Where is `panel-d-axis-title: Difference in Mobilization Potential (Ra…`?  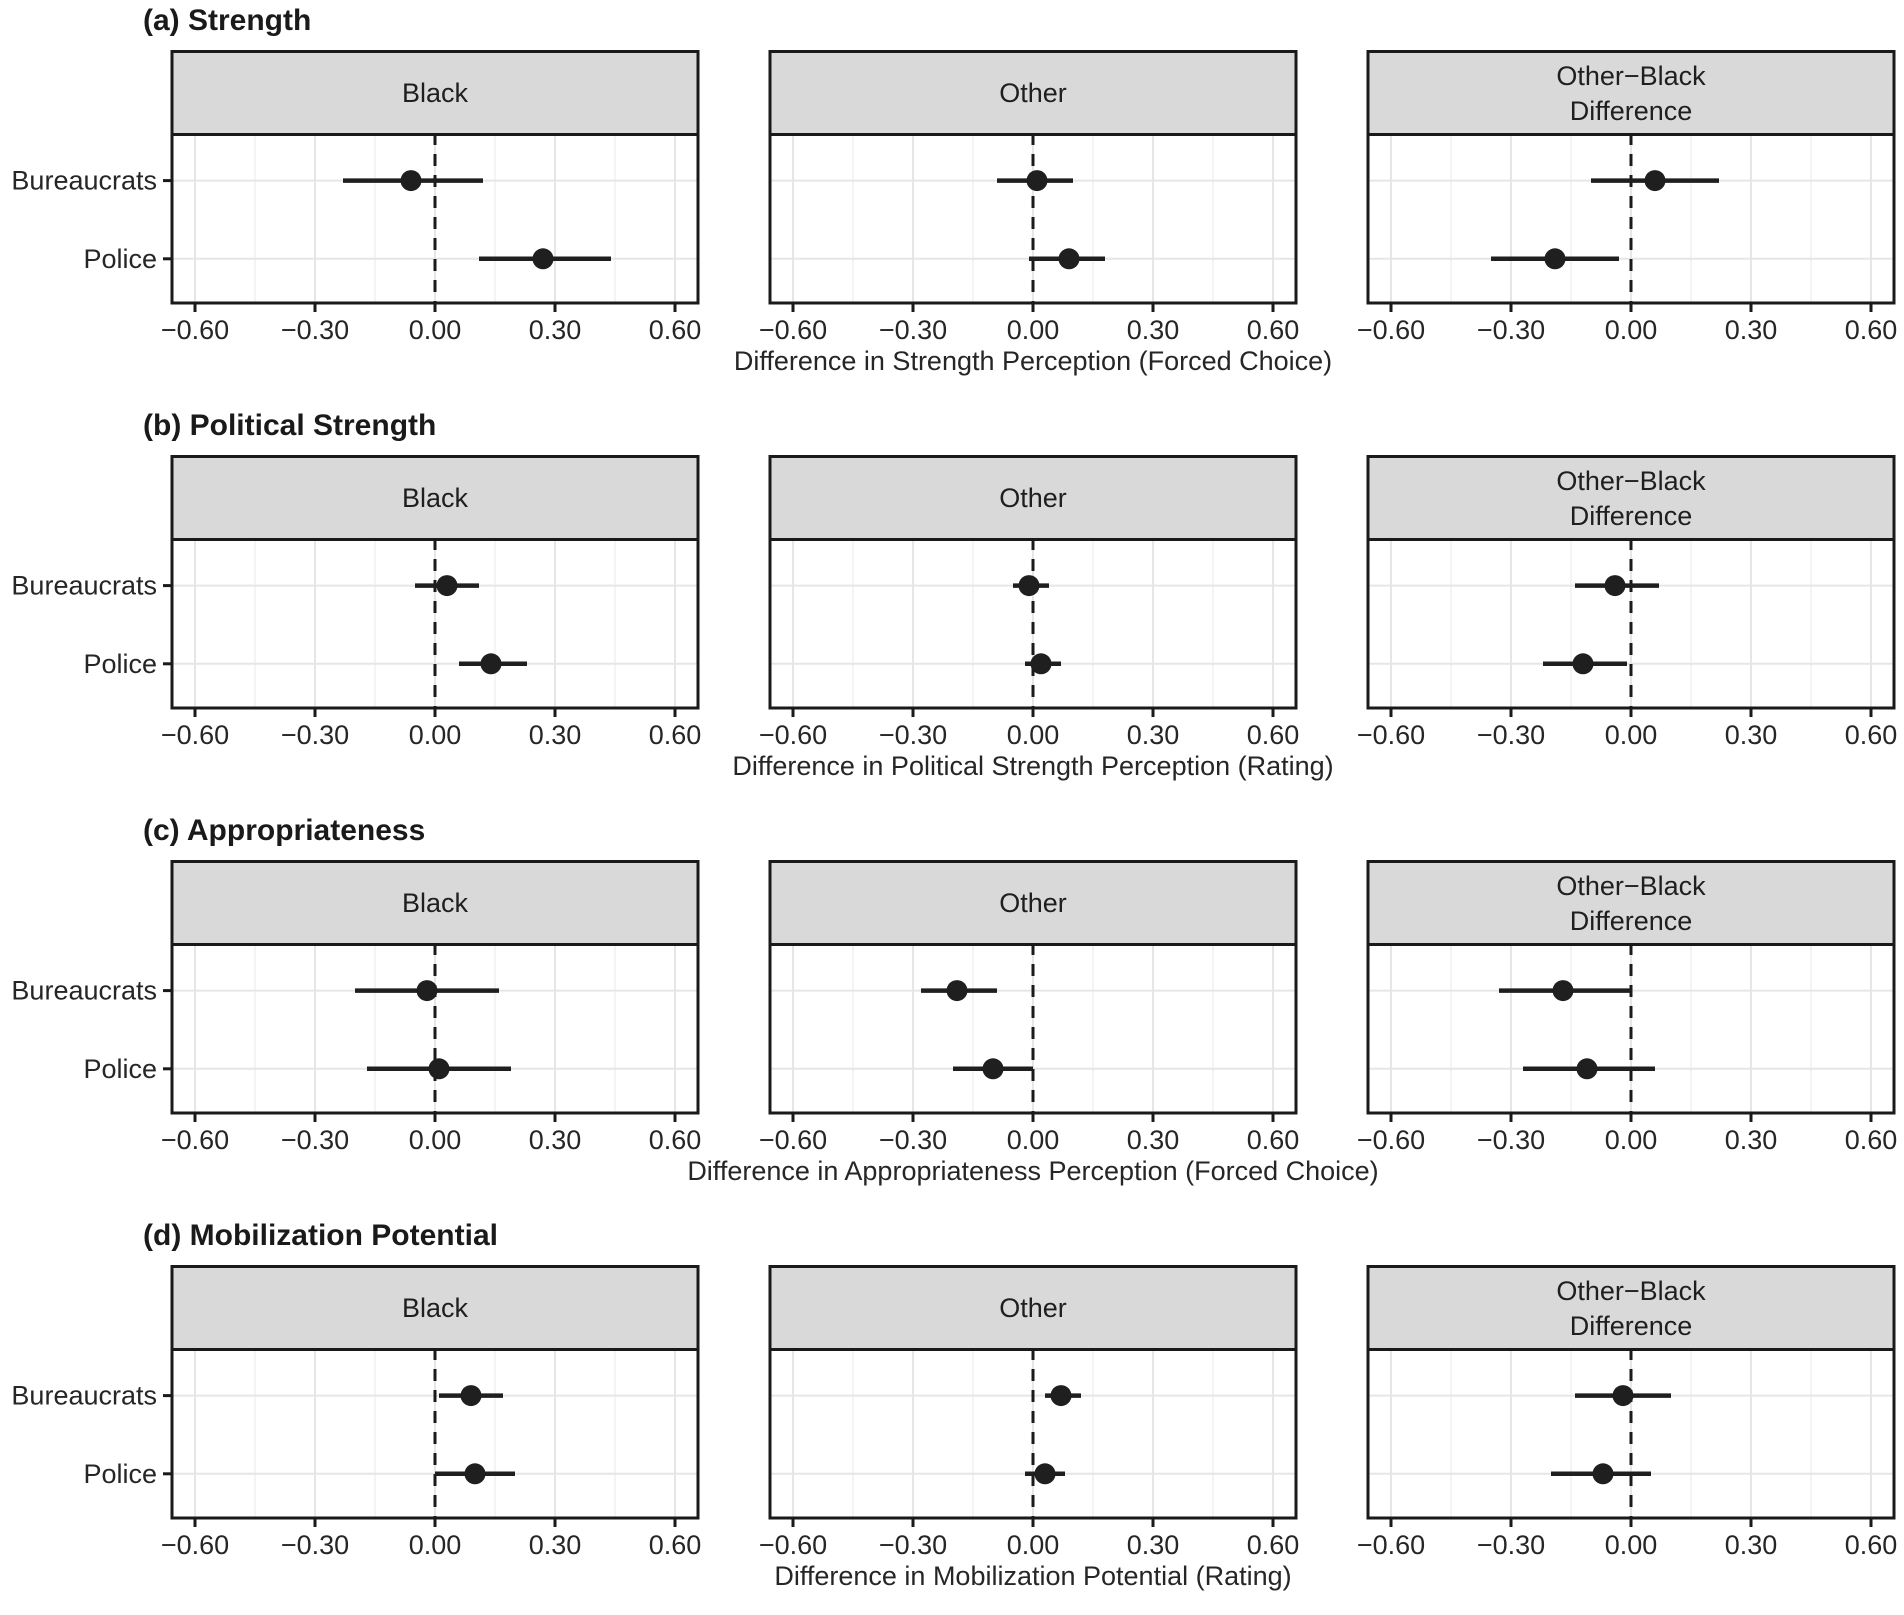
panel-d-axis-title: Difference in Mobilization Potential (Ra… is located at coordinates (1033, 1576).